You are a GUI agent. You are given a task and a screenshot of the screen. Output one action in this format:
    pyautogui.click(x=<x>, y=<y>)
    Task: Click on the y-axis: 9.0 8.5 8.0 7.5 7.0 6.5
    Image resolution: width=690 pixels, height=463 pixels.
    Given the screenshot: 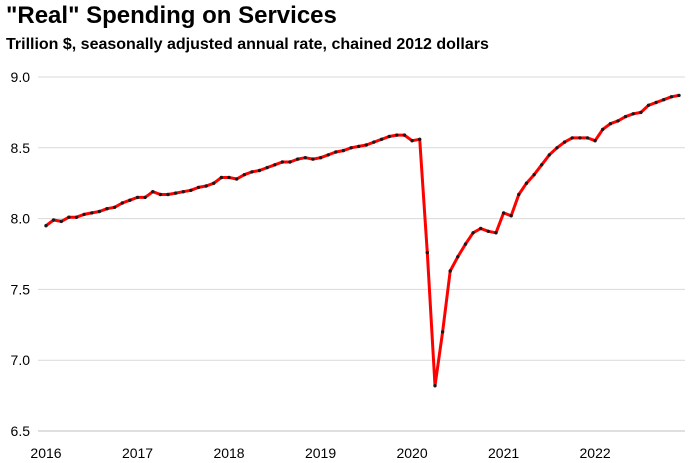 What is the action you would take?
    pyautogui.click(x=21, y=254)
    